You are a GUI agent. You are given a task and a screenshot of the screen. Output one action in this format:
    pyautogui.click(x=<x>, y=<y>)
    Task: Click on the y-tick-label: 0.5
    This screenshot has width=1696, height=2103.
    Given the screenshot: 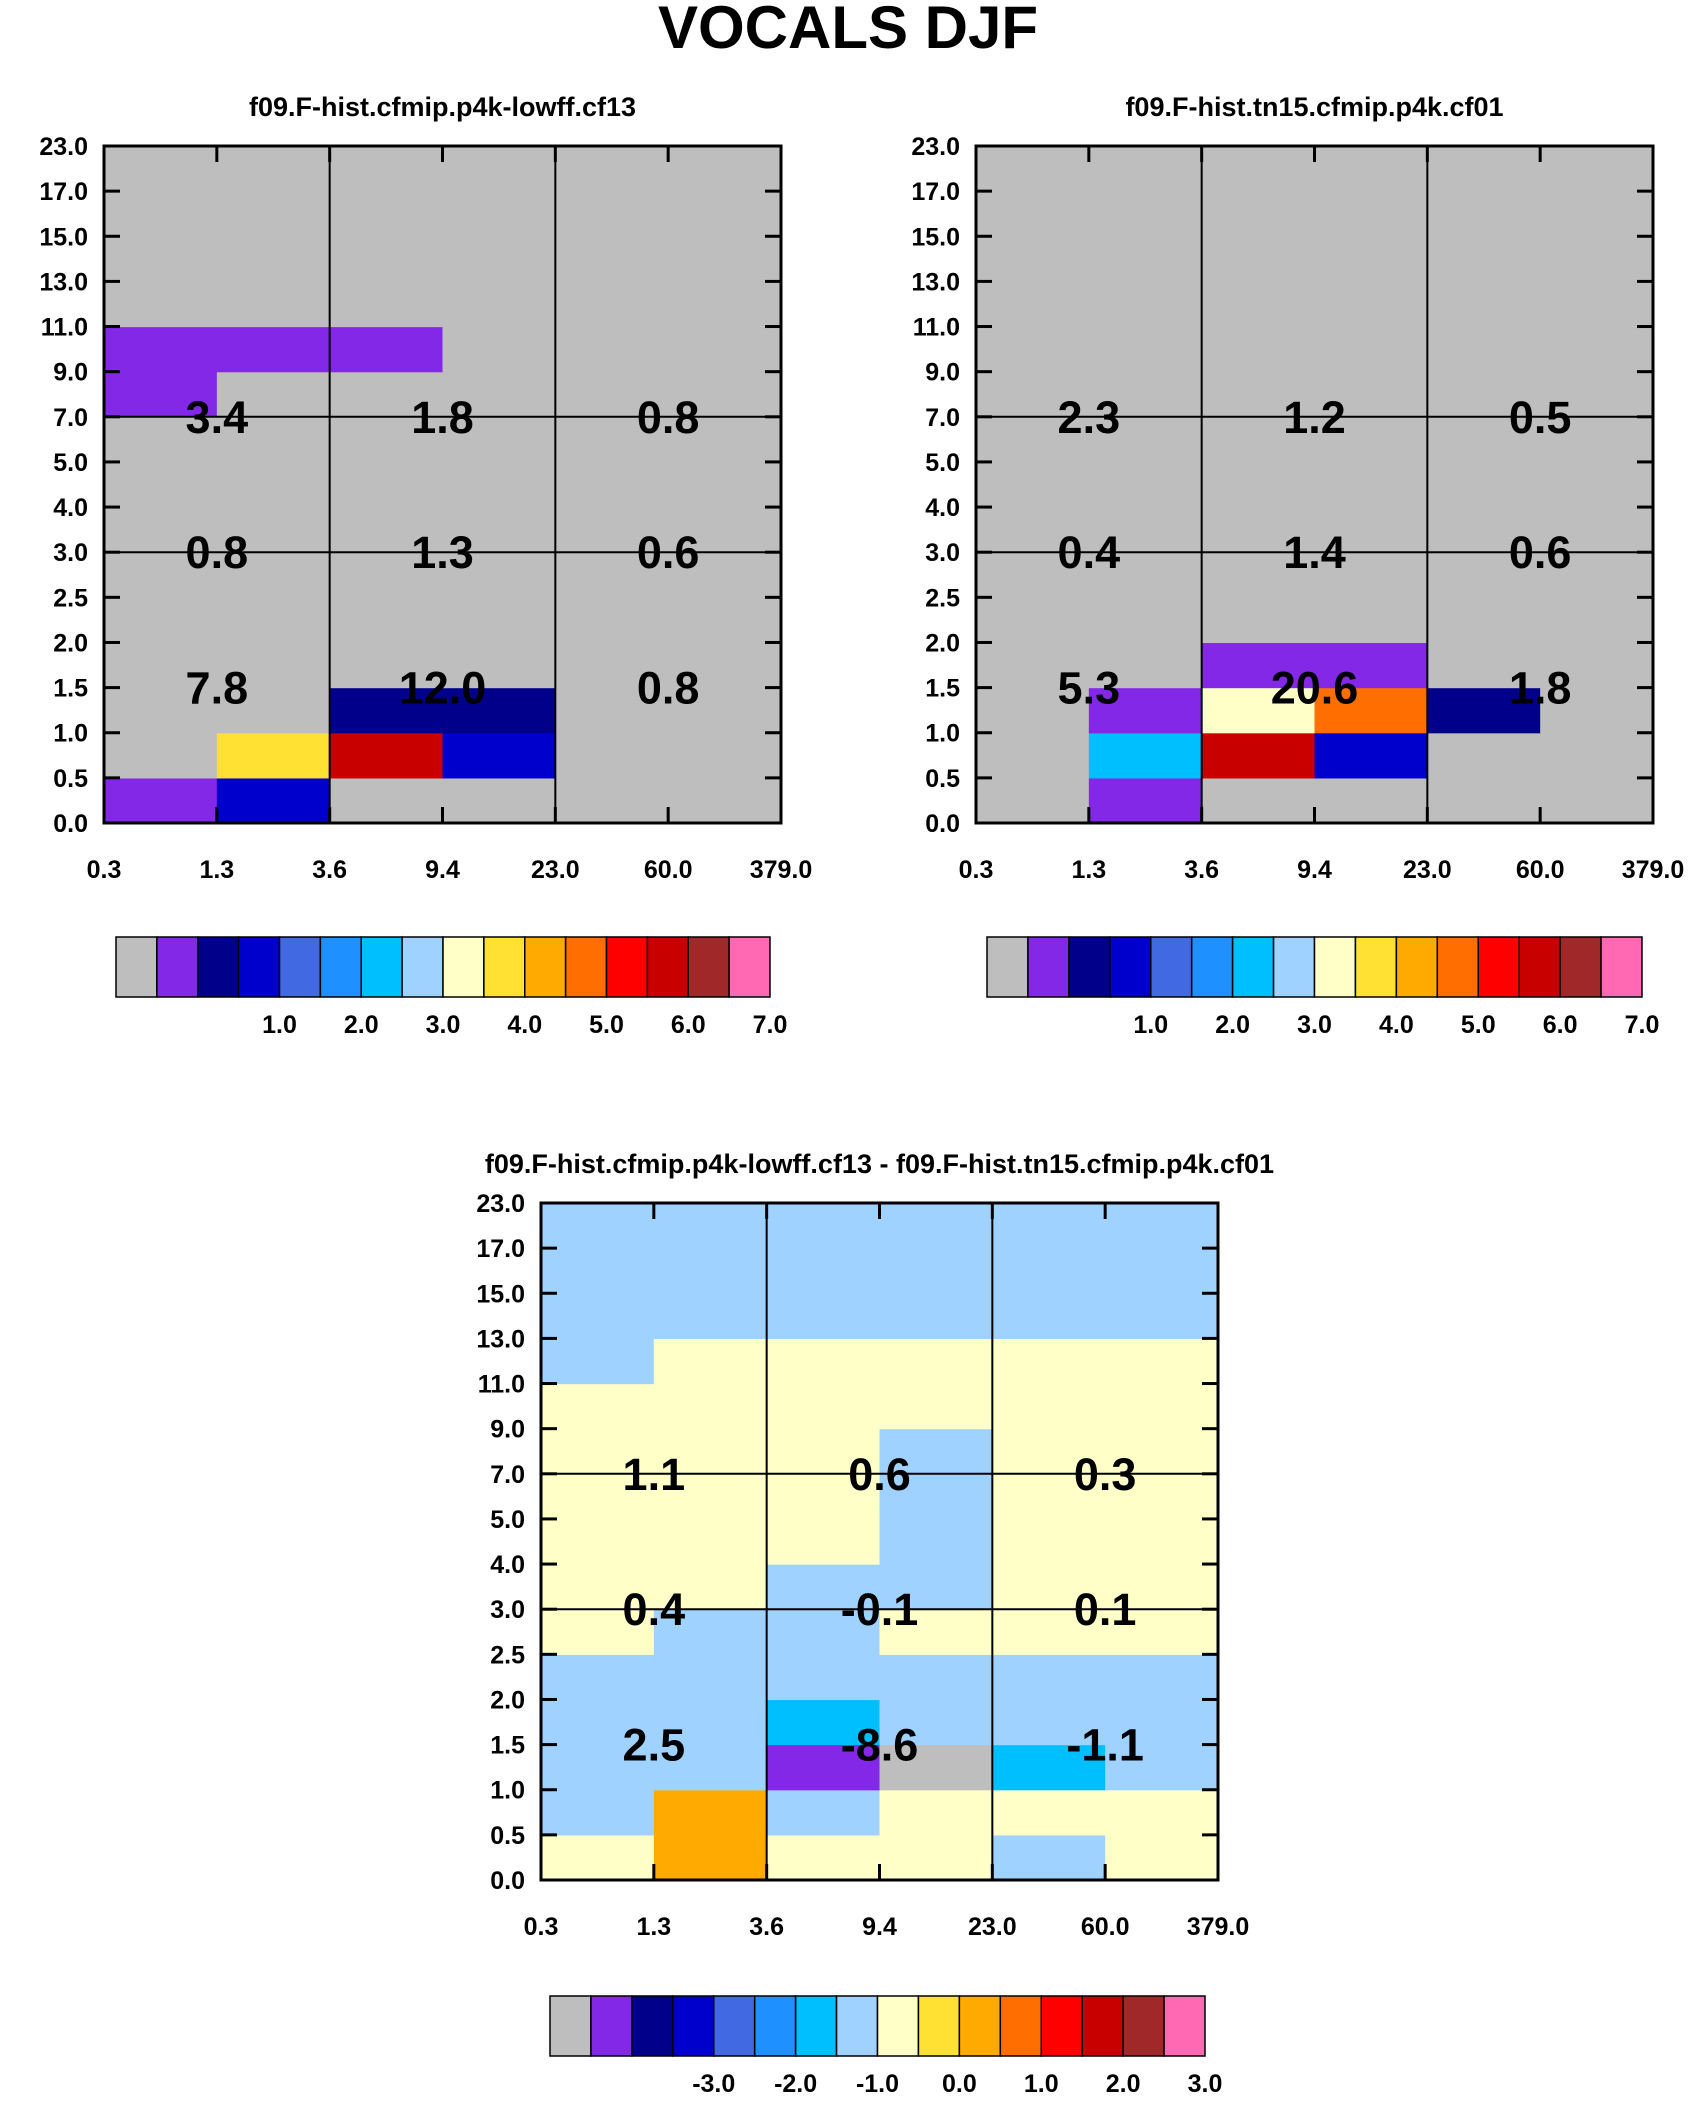 What is the action you would take?
    pyautogui.click(x=507, y=1836)
    